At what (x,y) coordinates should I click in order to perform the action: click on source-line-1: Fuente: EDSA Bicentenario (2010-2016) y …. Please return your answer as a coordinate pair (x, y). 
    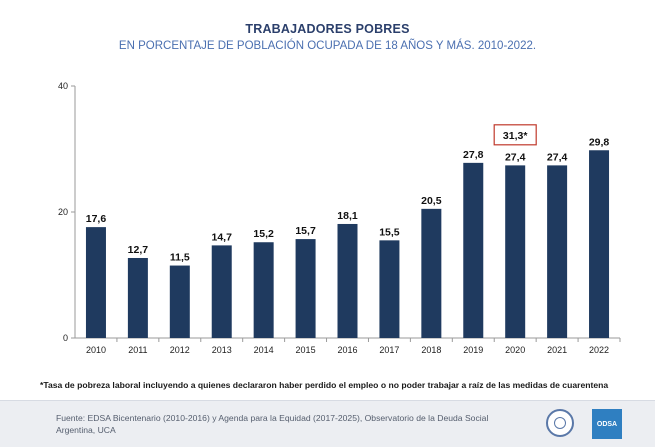
    Looking at the image, I should click on (272, 418).